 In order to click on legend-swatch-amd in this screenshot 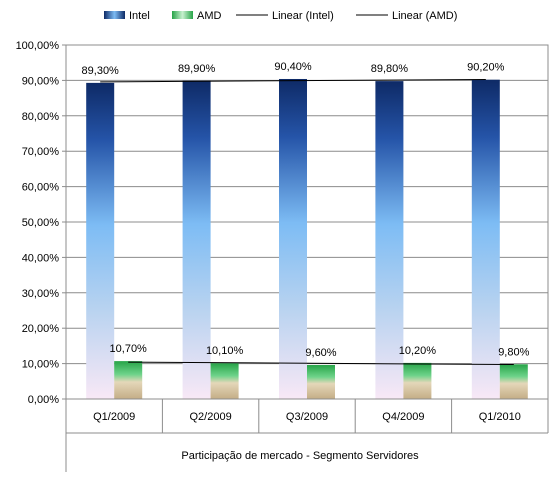, I will do `click(182, 15)`.